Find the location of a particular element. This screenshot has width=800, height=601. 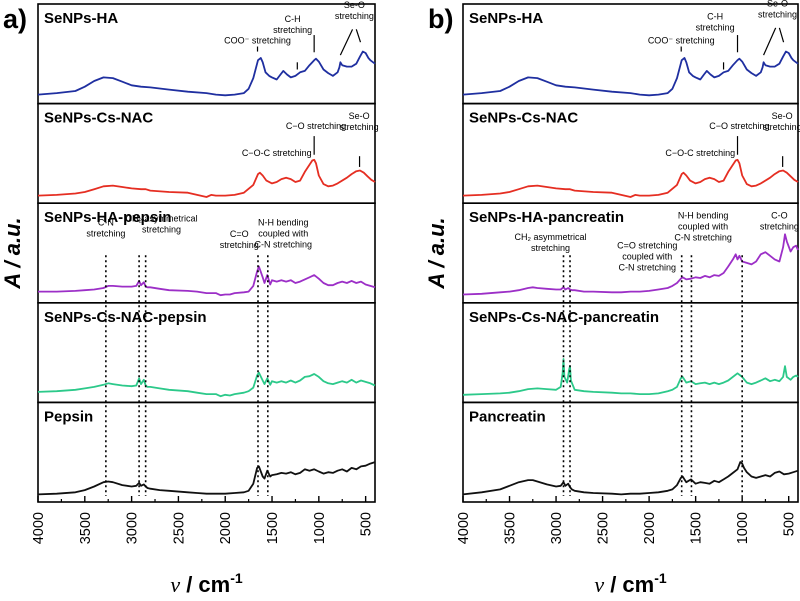

panel-letter: a) is located at coordinates (15, 19).